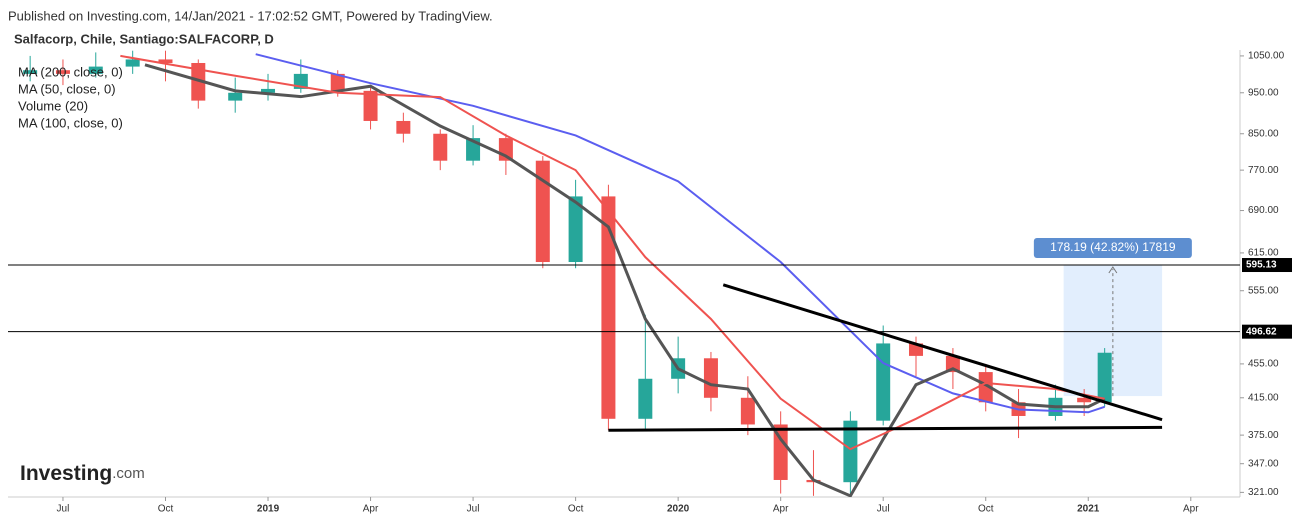 This screenshot has height=526, width=1299. I want to click on y-tick-label: 455.00, so click(1263, 364).